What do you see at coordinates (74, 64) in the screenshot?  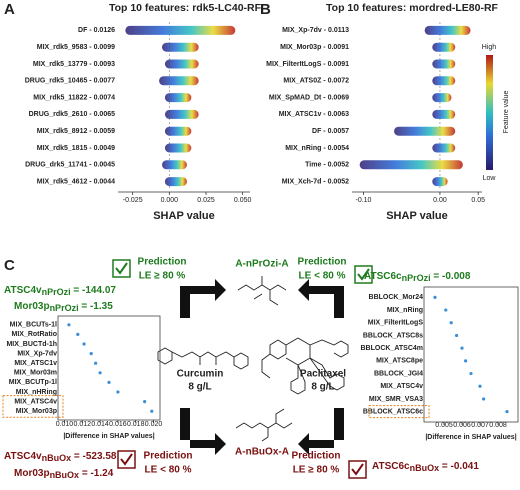 I see `y-tick-label: MIX_rdk5_13779 - 0.0093` at bounding box center [74, 64].